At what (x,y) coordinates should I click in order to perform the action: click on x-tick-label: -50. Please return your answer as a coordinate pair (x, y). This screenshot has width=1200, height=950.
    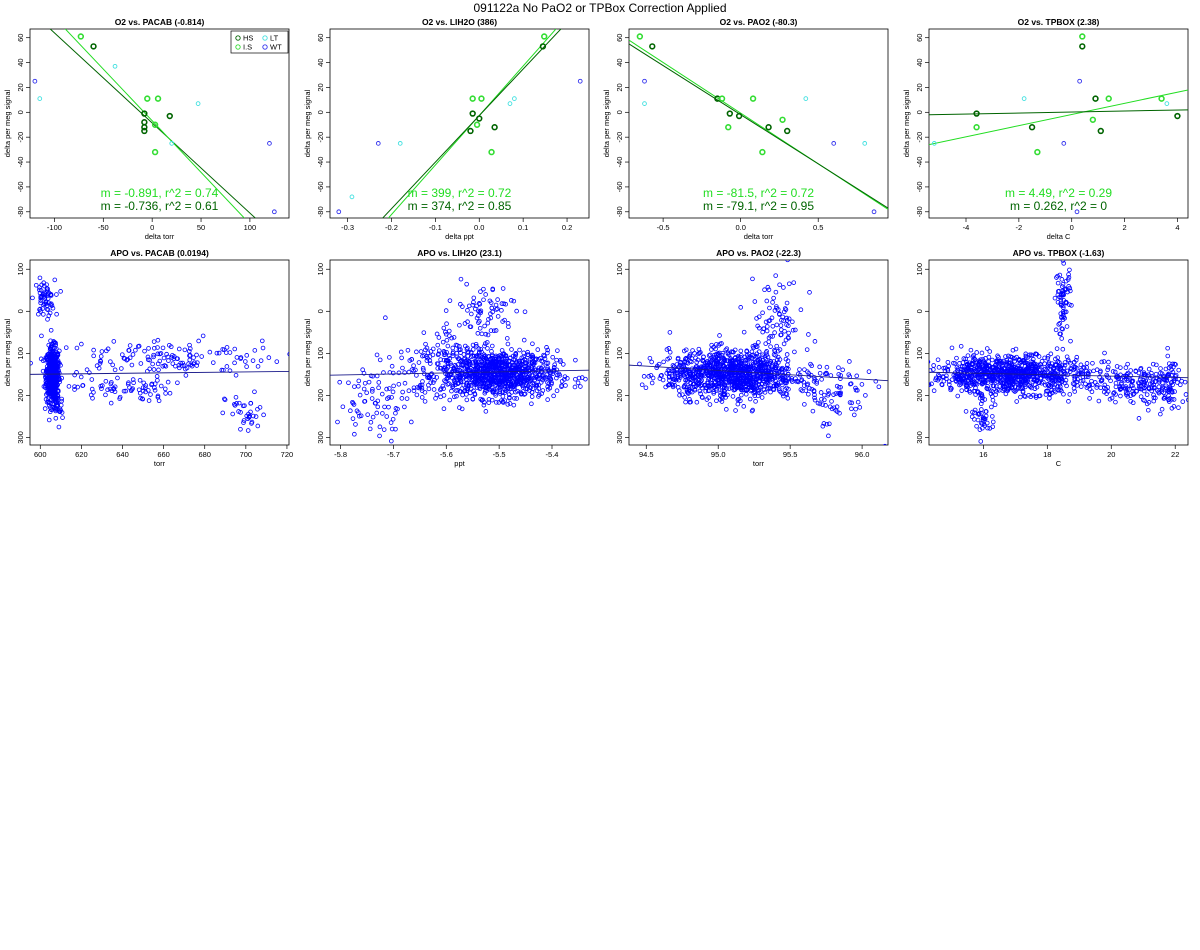
    Looking at the image, I should click on (103, 227).